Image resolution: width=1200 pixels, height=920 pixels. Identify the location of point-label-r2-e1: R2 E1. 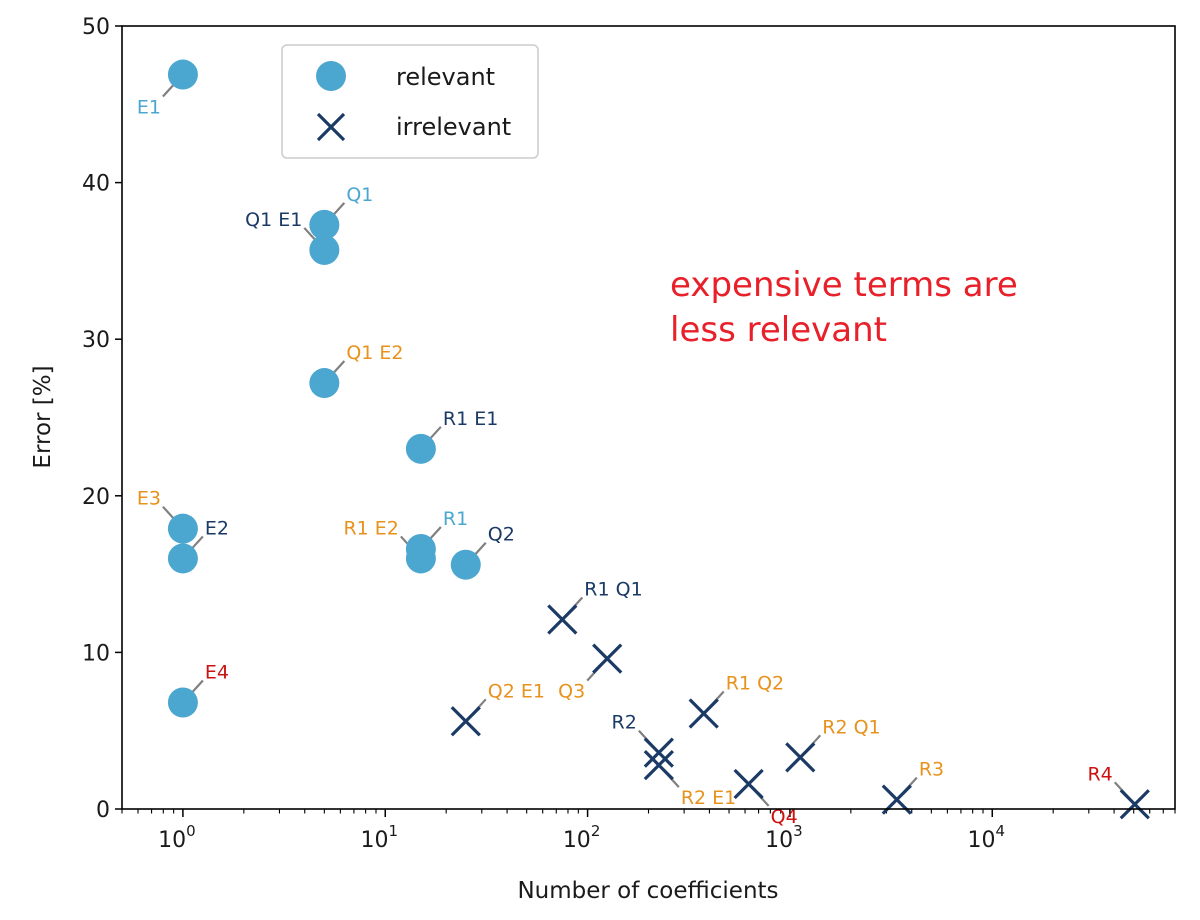
(708, 798).